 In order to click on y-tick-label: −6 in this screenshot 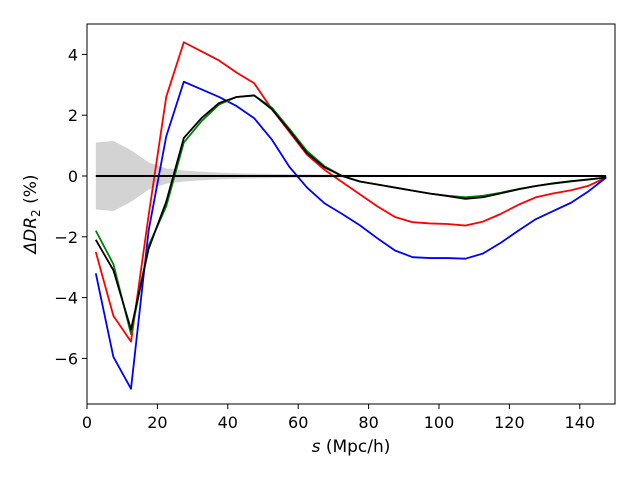, I will do `click(66, 358)`.